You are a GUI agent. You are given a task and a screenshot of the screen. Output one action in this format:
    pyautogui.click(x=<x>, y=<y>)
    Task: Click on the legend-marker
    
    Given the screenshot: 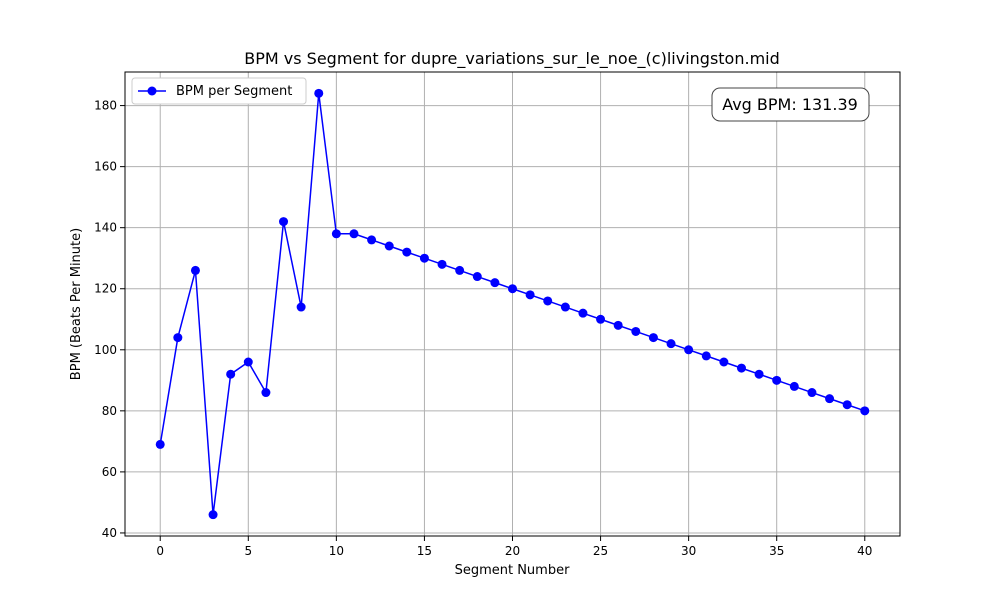 What is the action you would take?
    pyautogui.click(x=152, y=91)
    